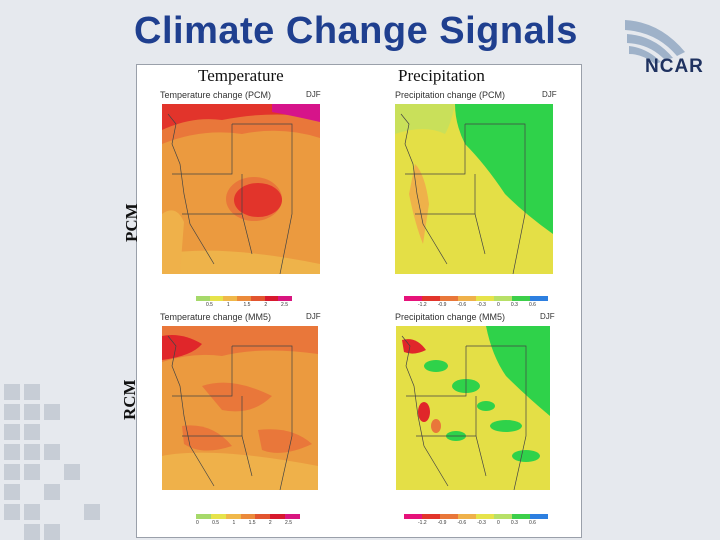 The width and height of the screenshot is (720, 540). I want to click on column-label-temperature: Temperature, so click(241, 75).